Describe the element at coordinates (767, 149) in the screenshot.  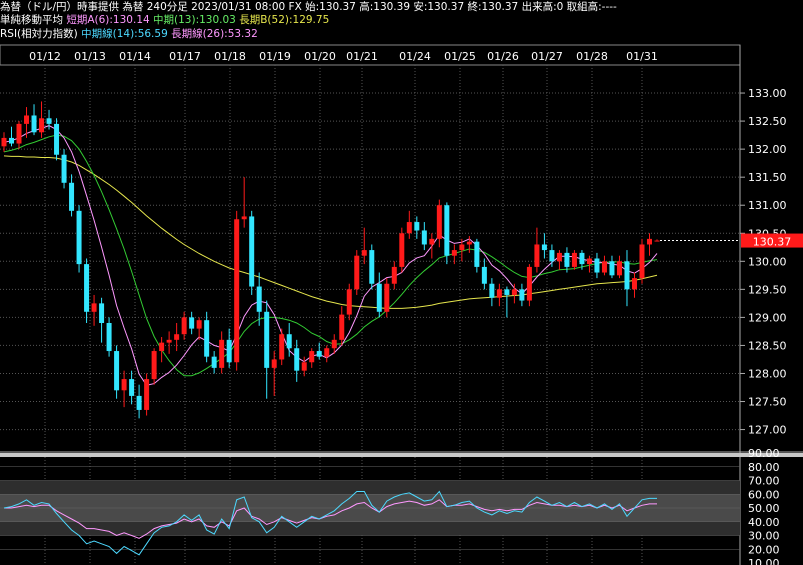
I see `price-tick-label: 132.00` at that location.